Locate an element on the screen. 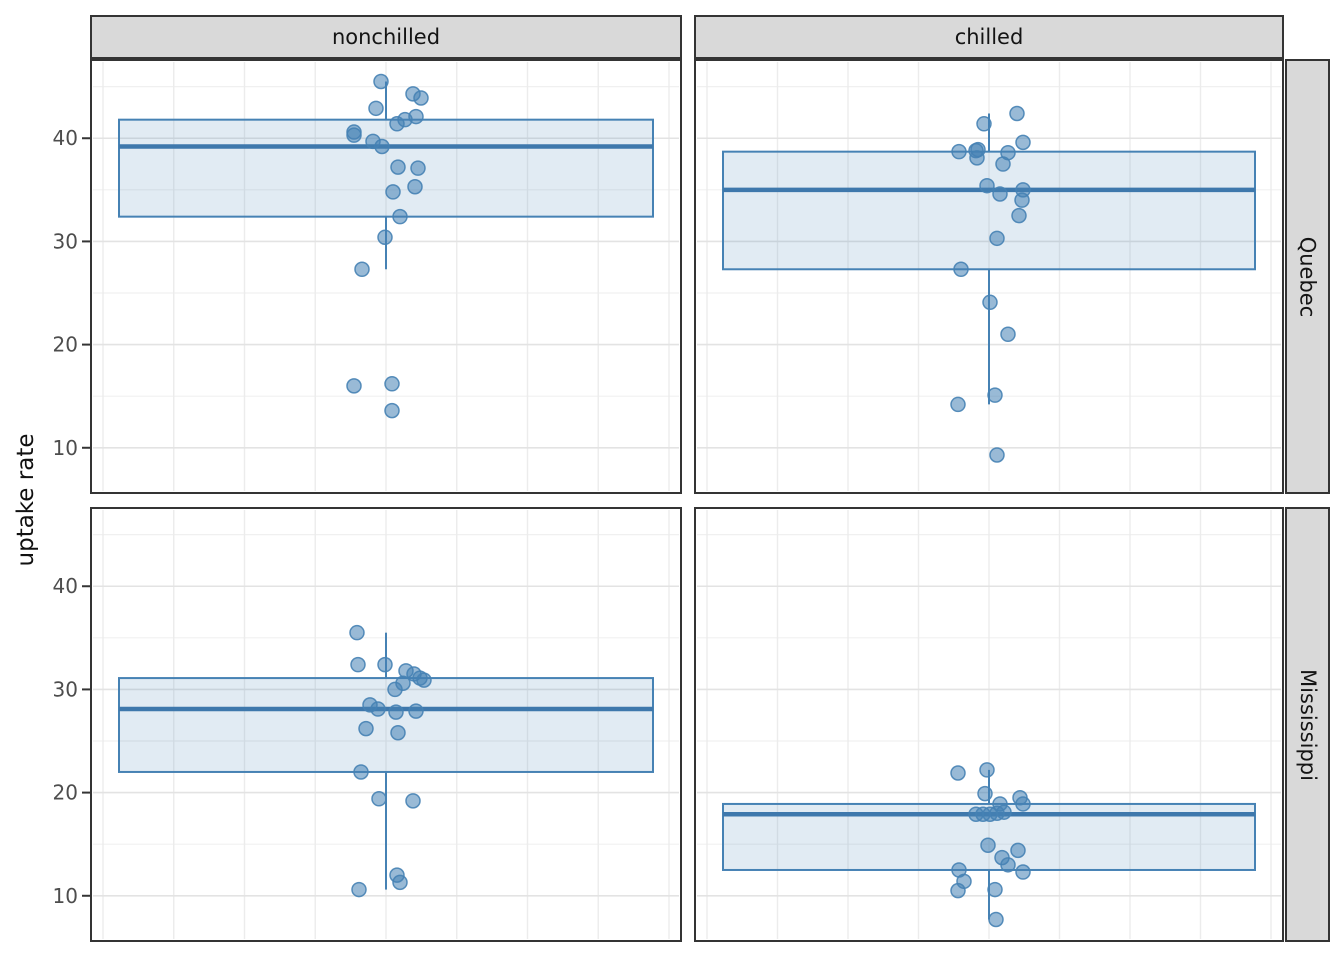 Image resolution: width=1344 pixels, height=960 pixels. facet-strip-mississippi-label: Mississippi is located at coordinates (1307, 724).